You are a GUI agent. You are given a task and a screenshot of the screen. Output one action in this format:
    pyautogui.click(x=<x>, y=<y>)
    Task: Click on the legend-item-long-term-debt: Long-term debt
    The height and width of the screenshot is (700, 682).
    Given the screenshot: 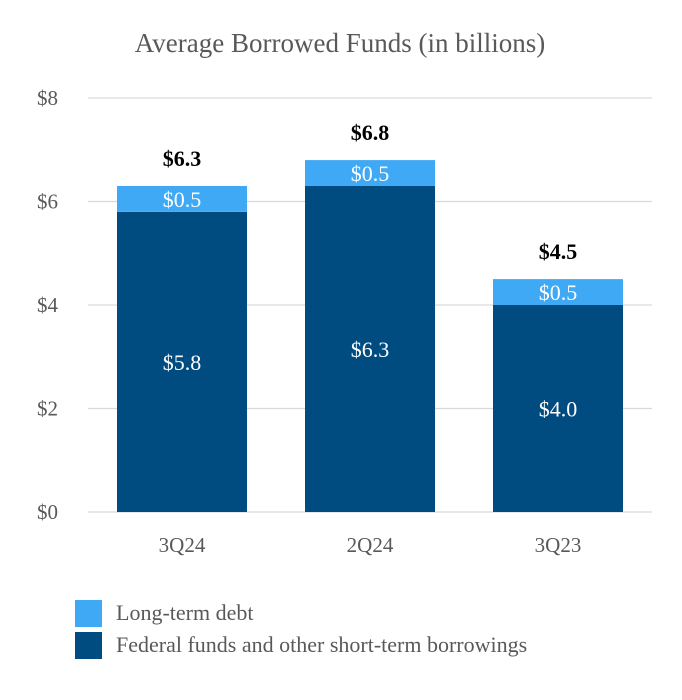 What is the action you would take?
    pyautogui.click(x=301, y=613)
    